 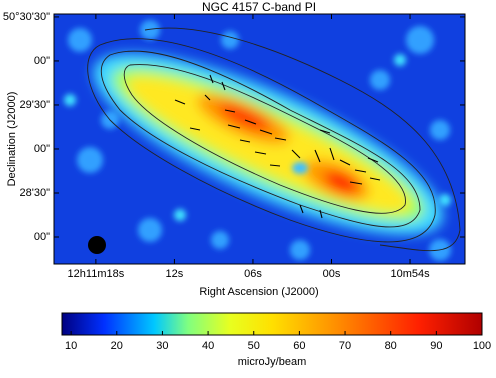 What do you see at coordinates (35, 105) in the screenshot?
I see `y-tick-label: 29'30"` at bounding box center [35, 105].